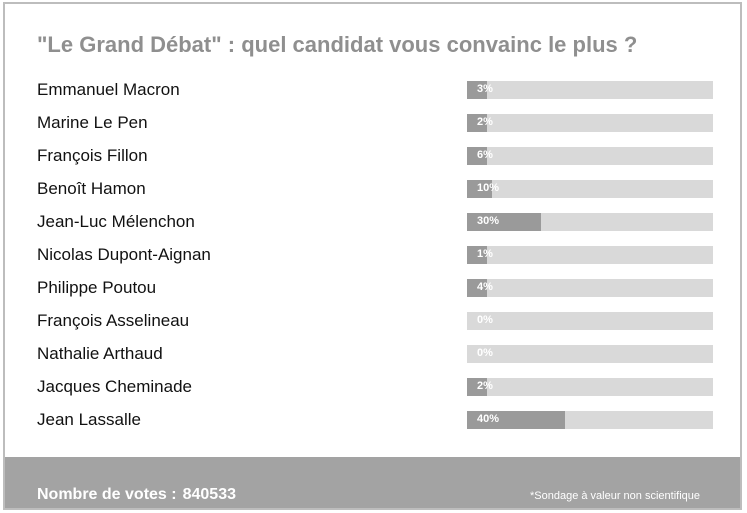 The image size is (747, 513). Describe the element at coordinates (590, 90) in the screenshot. I see `result-bar-track: 3%` at that location.